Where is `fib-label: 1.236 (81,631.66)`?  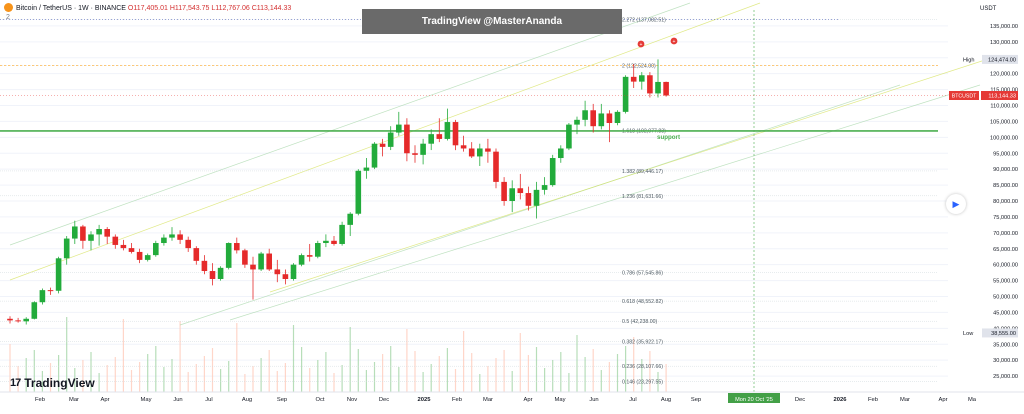 fib-label: 1.236 (81,631.66) is located at coordinates (642, 197).